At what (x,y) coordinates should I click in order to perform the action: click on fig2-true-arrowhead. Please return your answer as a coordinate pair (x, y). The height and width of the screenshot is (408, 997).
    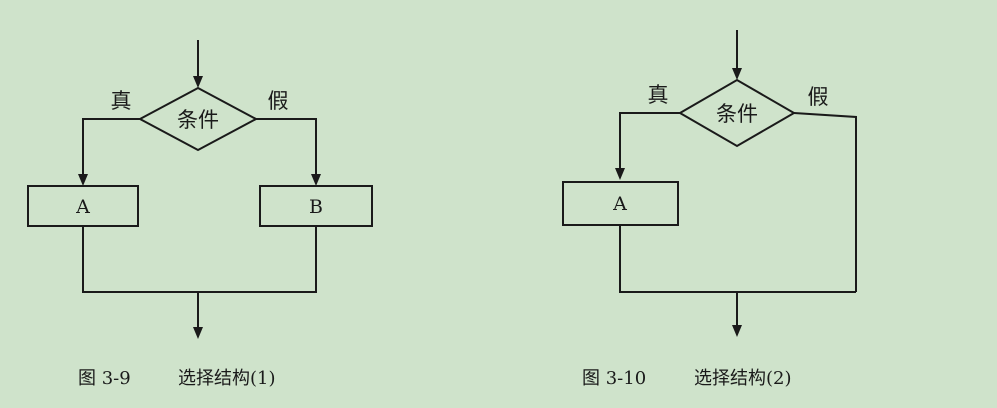
    Looking at the image, I should click on (620, 174).